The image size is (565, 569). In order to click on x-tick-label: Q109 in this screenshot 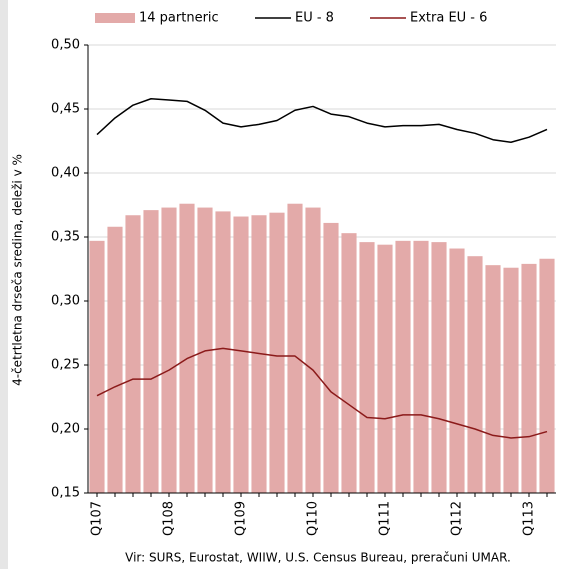, I will do `click(241, 518)`.